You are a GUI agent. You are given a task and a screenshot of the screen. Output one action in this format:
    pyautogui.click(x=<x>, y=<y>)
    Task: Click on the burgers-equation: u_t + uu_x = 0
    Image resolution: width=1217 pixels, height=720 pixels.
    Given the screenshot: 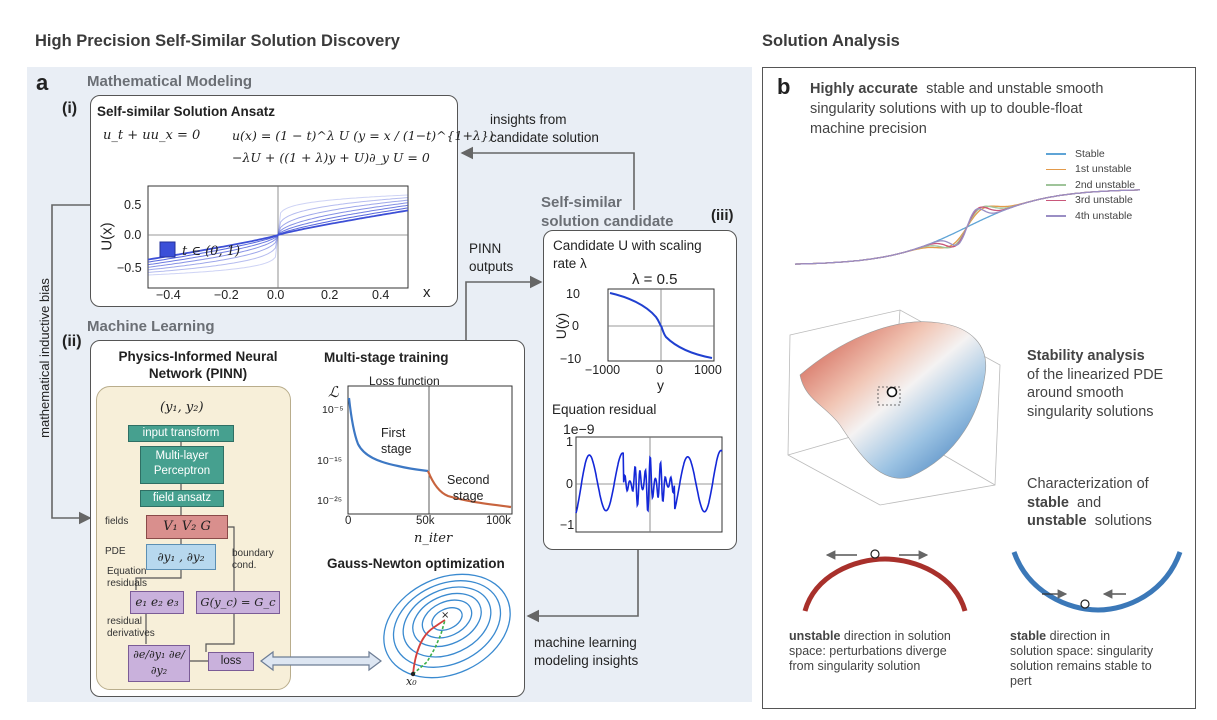 What is the action you would take?
    pyautogui.click(x=152, y=135)
    